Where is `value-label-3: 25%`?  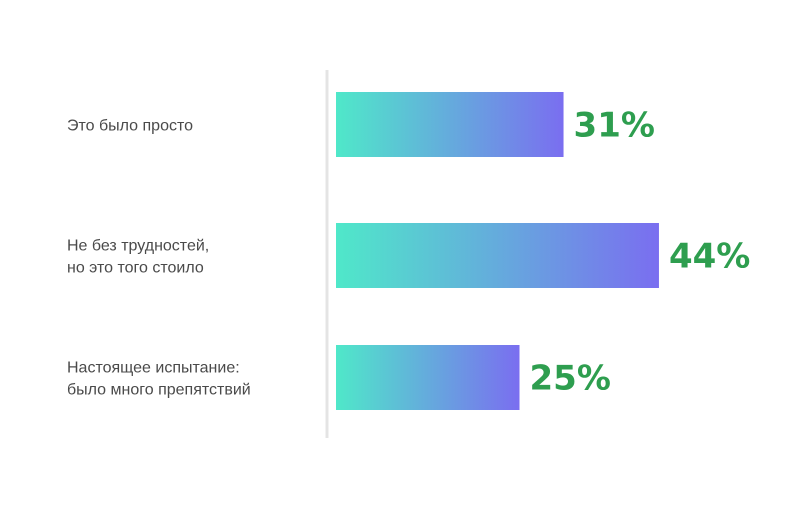 value-label-3: 25% is located at coordinates (570, 379).